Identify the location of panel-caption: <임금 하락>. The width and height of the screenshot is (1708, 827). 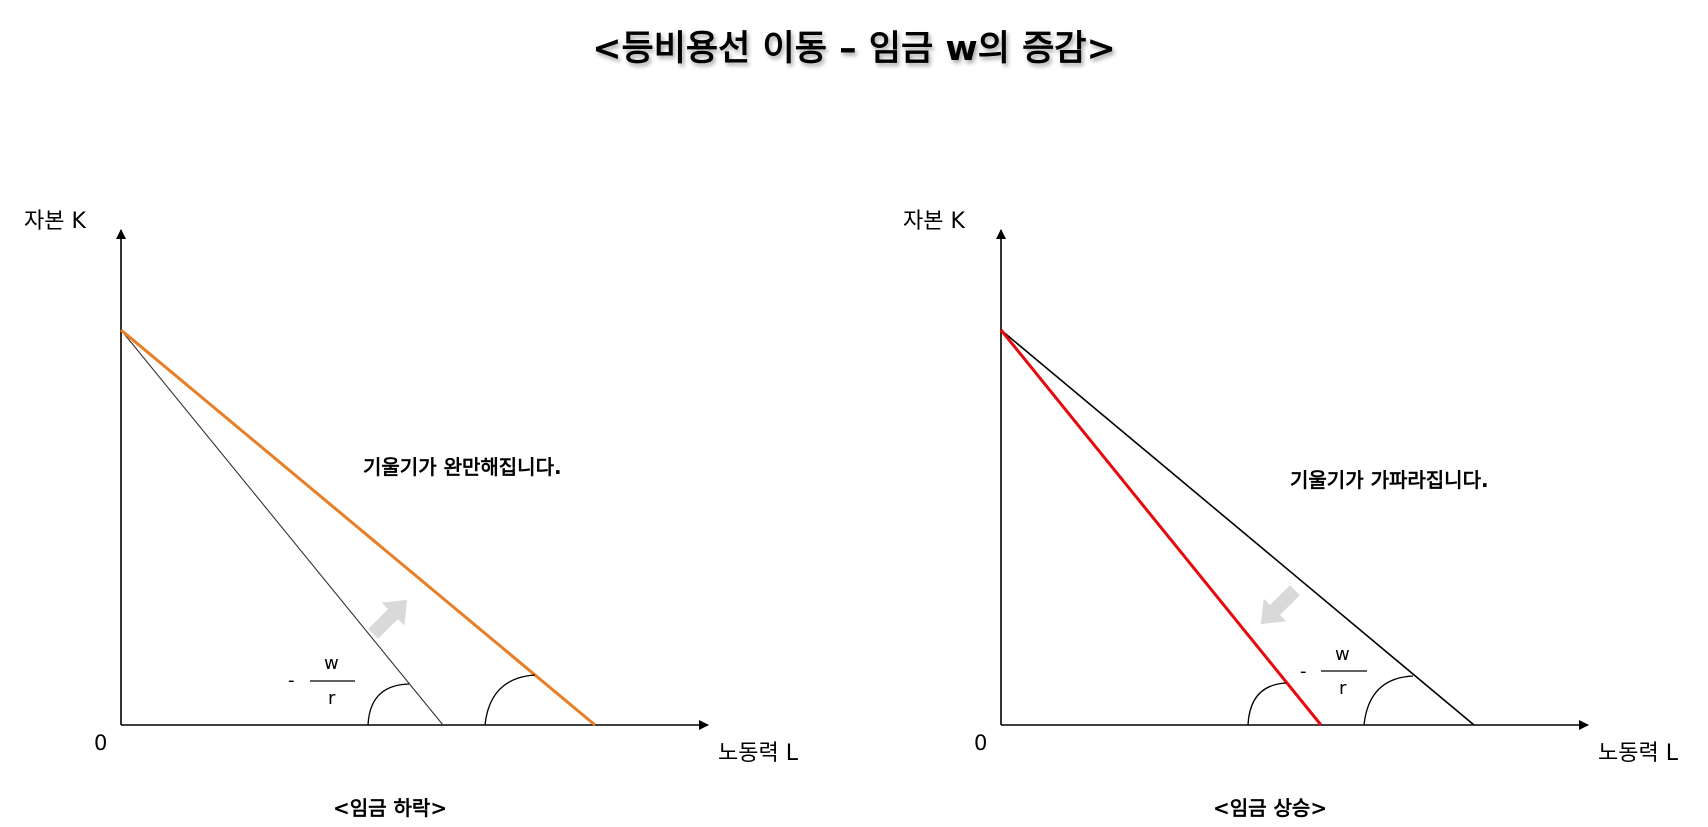
(390, 808).